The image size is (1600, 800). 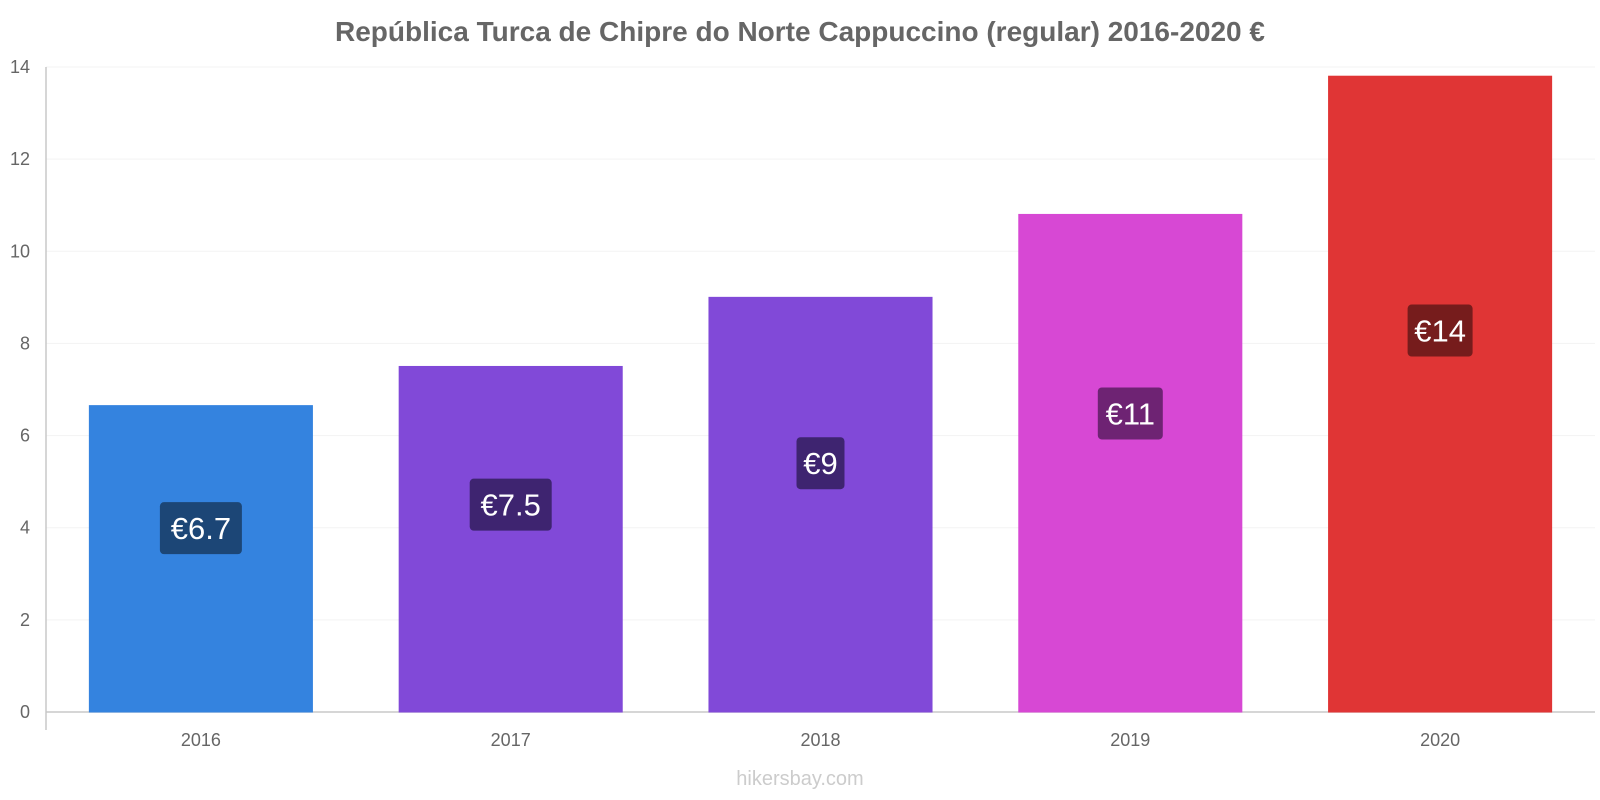 What do you see at coordinates (25, 620) in the screenshot?
I see `y-tick-label: 2` at bounding box center [25, 620].